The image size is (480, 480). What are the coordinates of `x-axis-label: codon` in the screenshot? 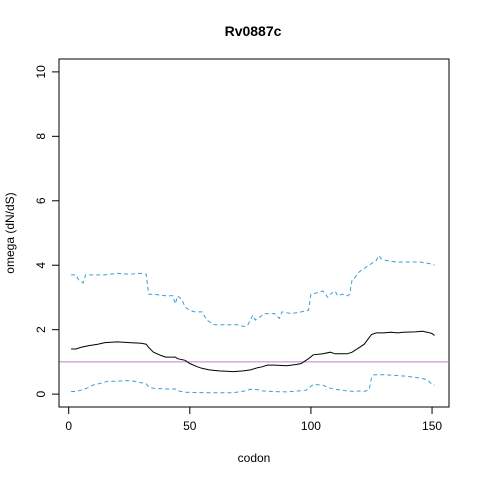 It's located at (254, 458).